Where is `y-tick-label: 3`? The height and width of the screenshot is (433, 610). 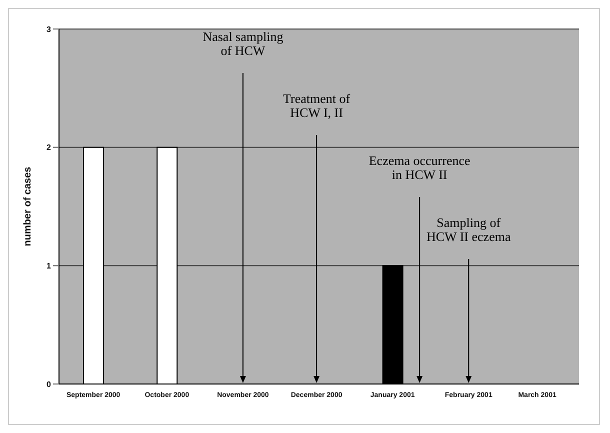 y-tick-label: 3 is located at coordinates (49, 29).